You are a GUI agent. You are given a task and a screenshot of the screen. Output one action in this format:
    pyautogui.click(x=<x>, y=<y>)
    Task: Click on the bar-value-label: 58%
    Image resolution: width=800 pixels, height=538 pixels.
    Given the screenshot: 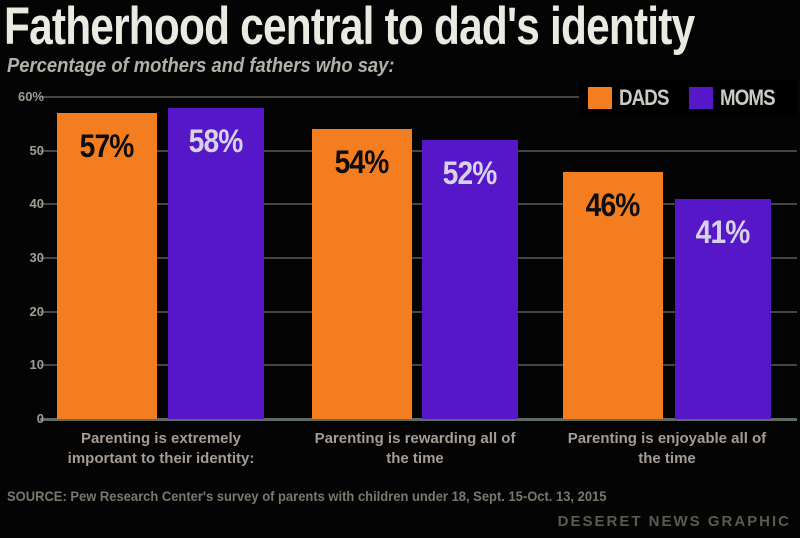 What is the action you would take?
    pyautogui.click(x=216, y=140)
    